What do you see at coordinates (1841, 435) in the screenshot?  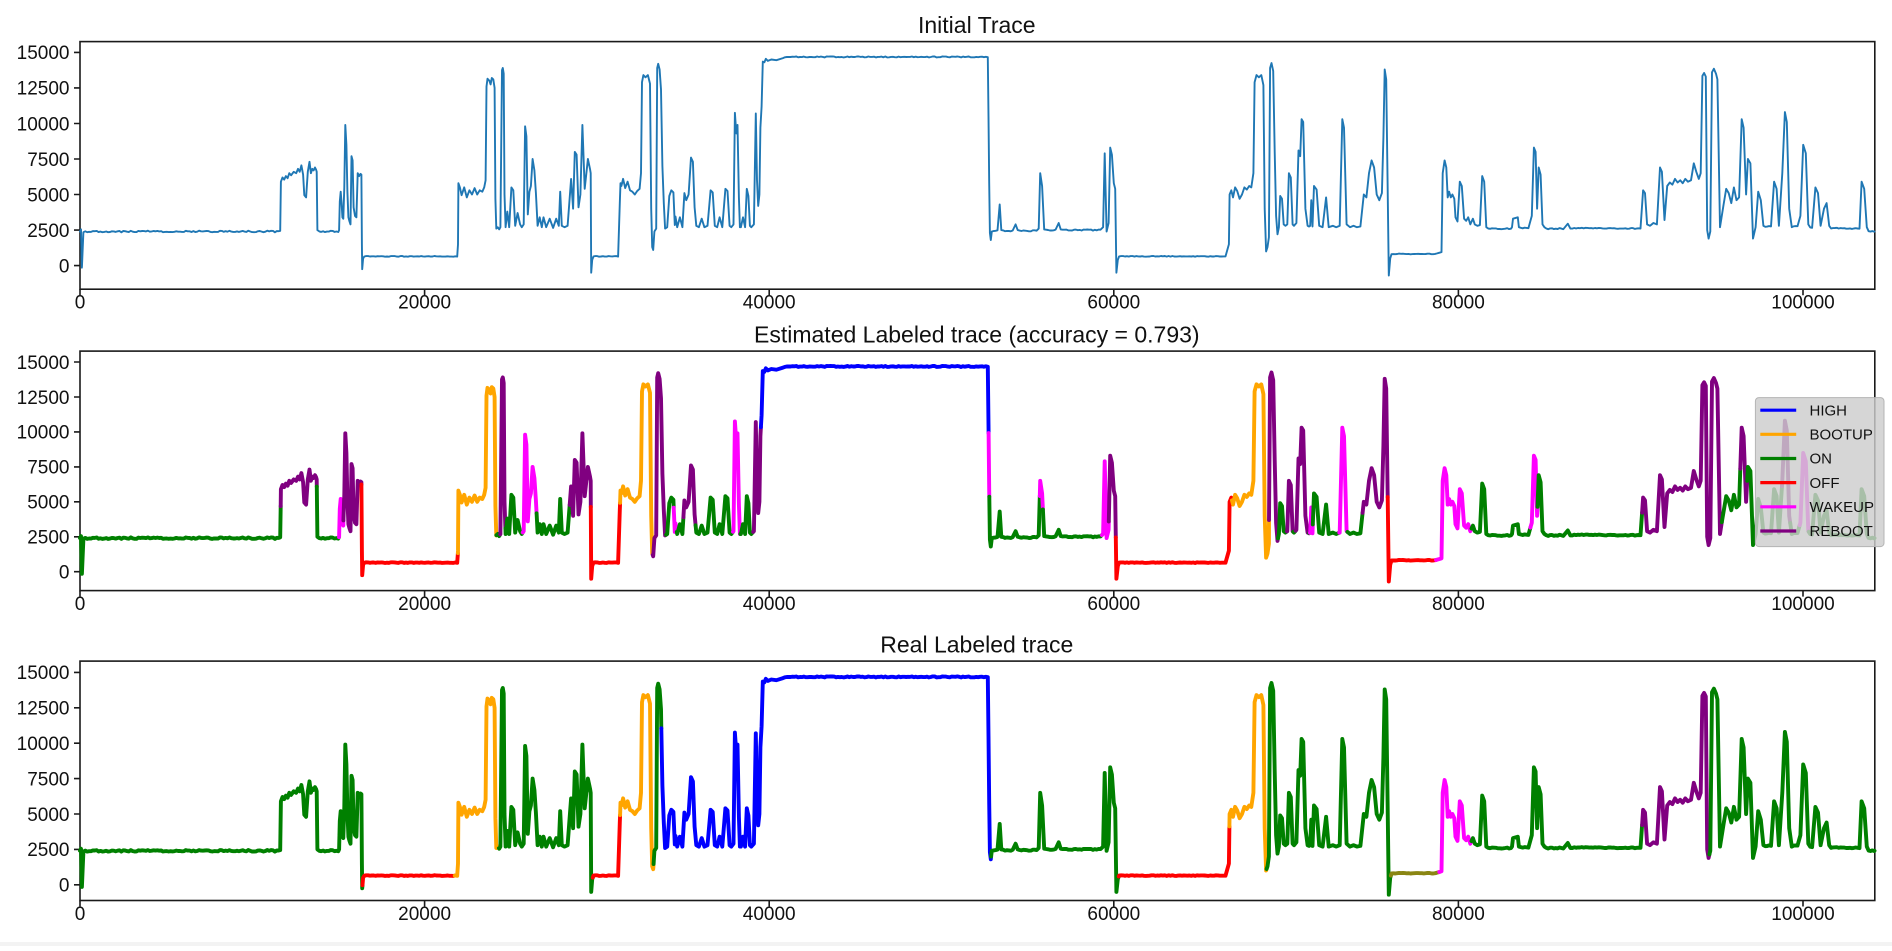 I see `svg-text: BOOTUP` at bounding box center [1841, 435].